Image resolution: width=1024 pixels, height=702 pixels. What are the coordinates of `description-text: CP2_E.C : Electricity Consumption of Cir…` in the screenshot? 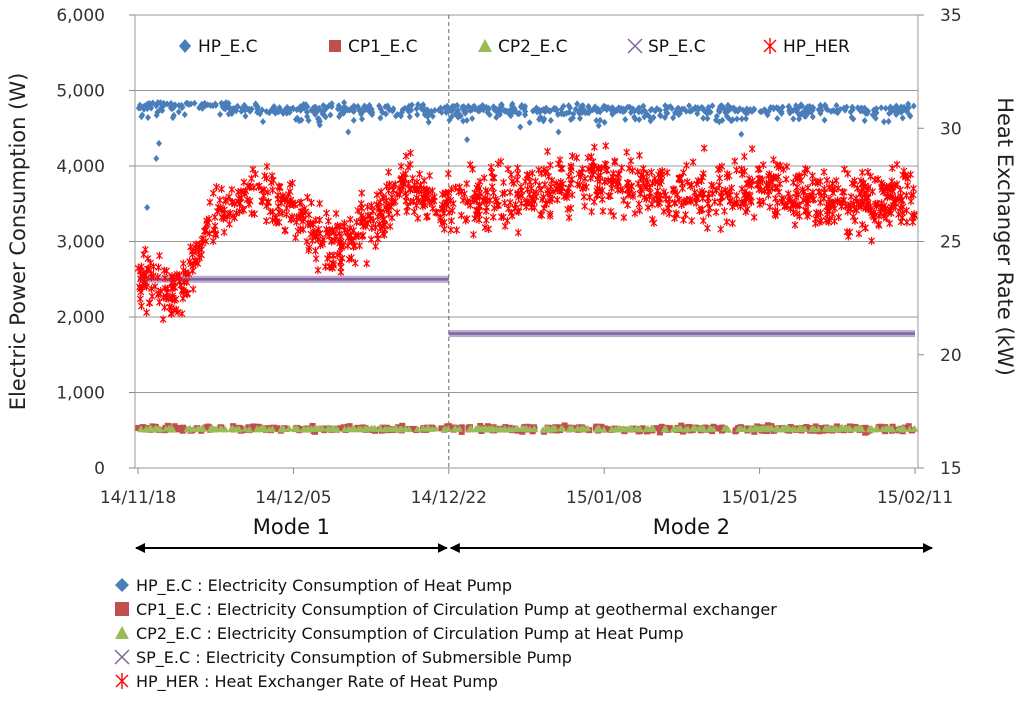 It's located at (410, 634).